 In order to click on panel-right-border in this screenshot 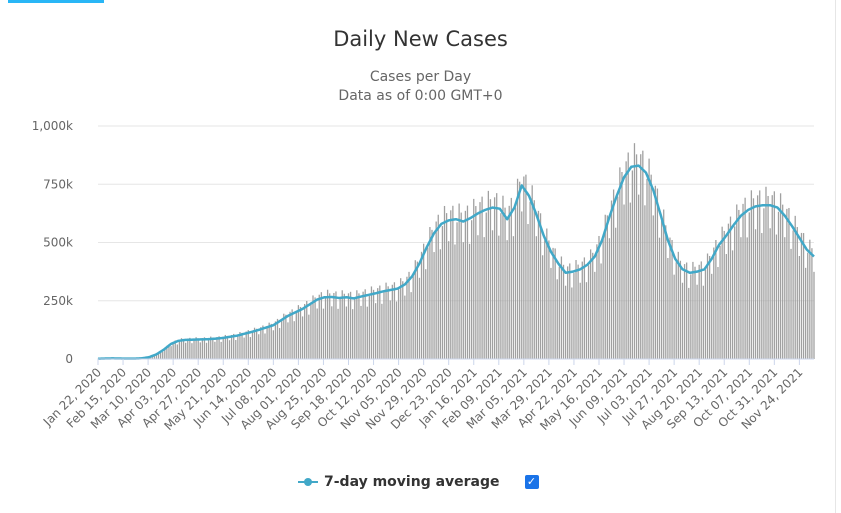, I will do `click(835, 256)`.